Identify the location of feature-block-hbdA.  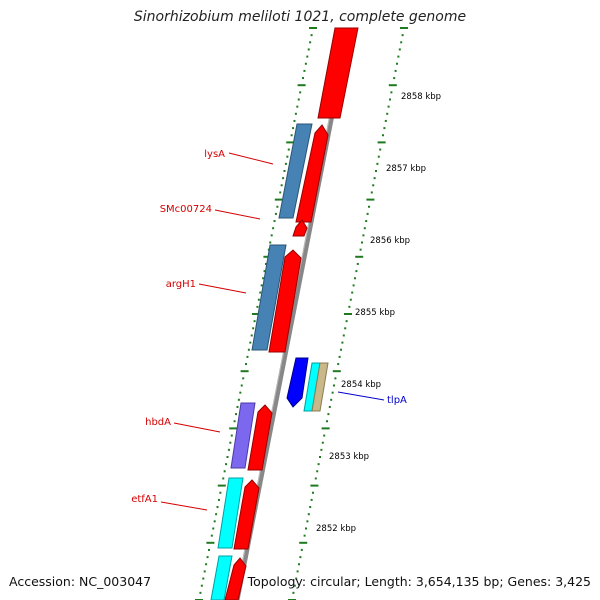
(243, 435).